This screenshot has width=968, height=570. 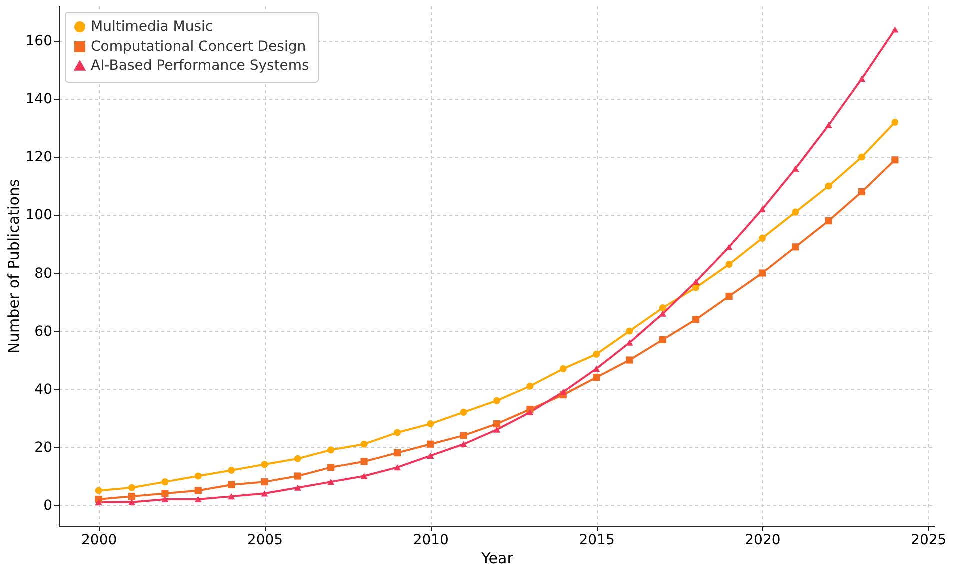 What do you see at coordinates (100, 540) in the screenshot?
I see `x-tick-label: 2000` at bounding box center [100, 540].